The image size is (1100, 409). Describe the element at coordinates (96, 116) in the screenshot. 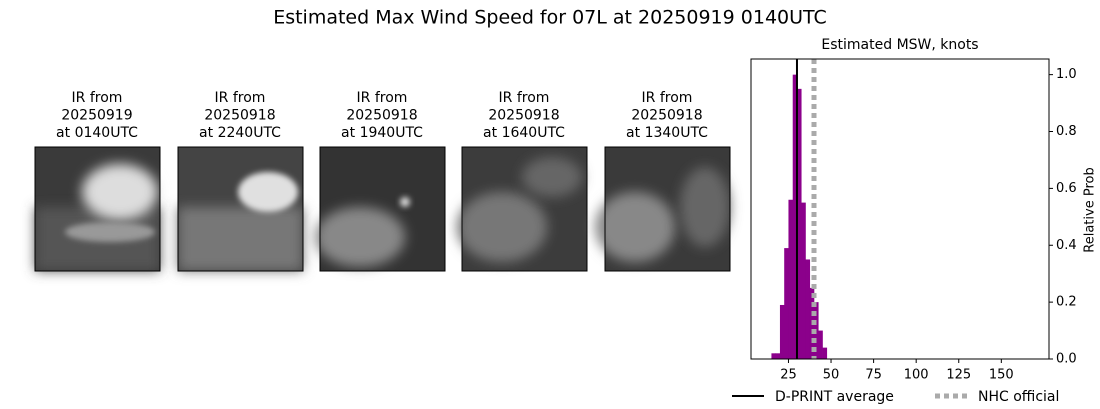

I see `panel-title: 20250919` at that location.